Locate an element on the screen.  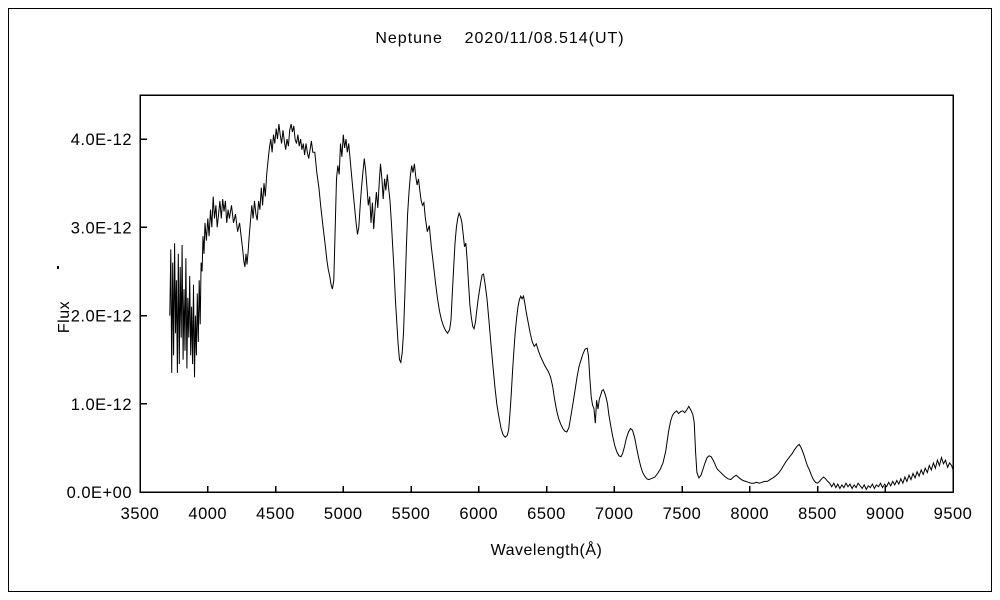
x-axis-title: Wavelength(Å) is located at coordinates (546, 550).